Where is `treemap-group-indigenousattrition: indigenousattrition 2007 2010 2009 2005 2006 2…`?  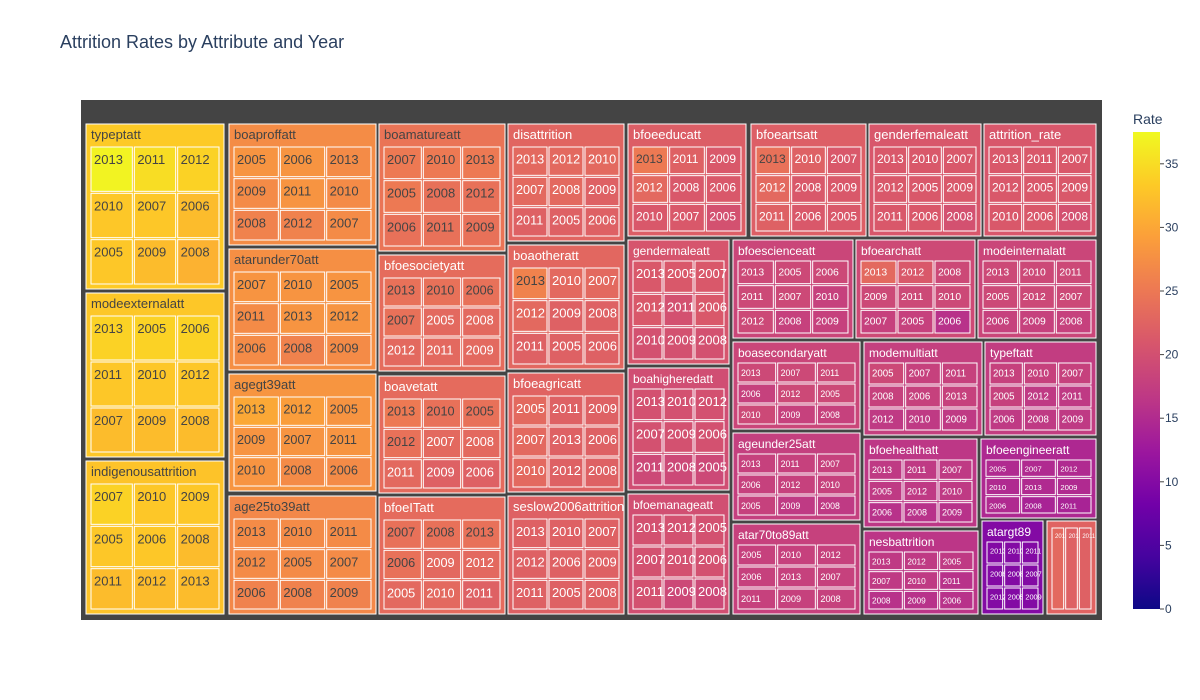 treemap-group-indigenousattrition: indigenousattrition 2007 2010 2009 2005 2006 2… is located at coordinates (155, 537).